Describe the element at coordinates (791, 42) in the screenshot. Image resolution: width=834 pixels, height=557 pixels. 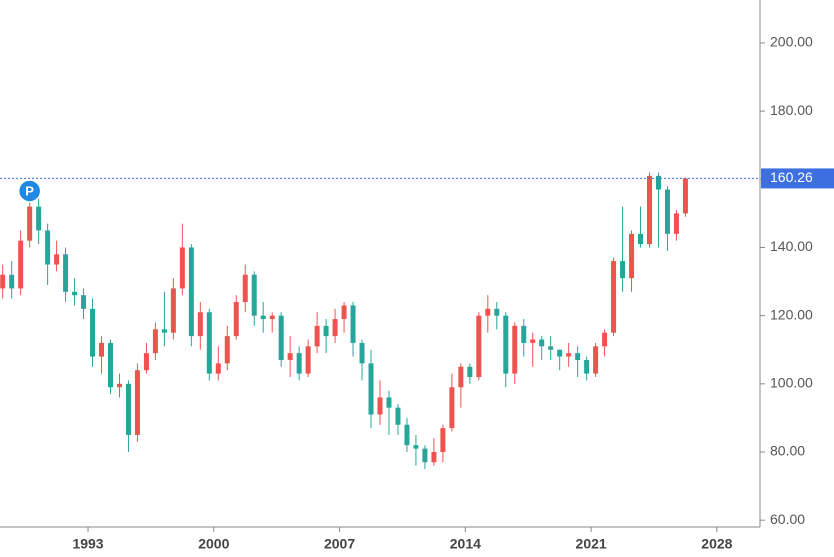
I see `y-tick-label: 200.00` at that location.